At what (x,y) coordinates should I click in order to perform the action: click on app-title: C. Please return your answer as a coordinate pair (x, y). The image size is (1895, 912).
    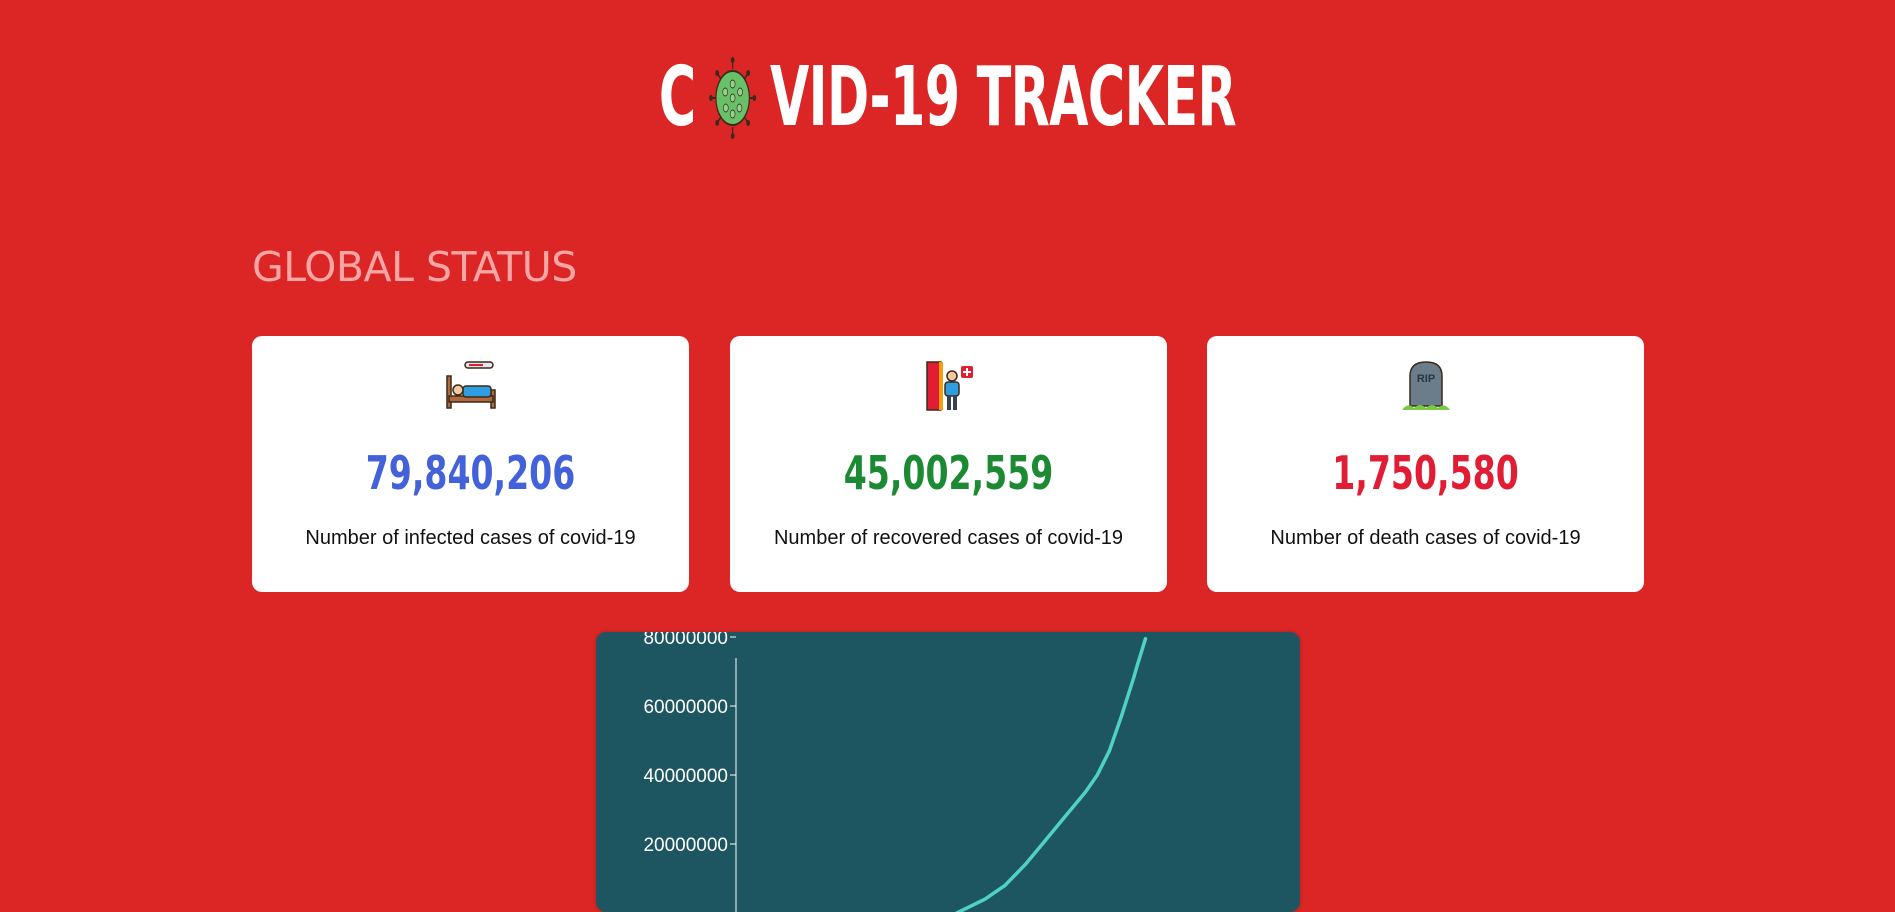
    Looking at the image, I should click on (947, 97).